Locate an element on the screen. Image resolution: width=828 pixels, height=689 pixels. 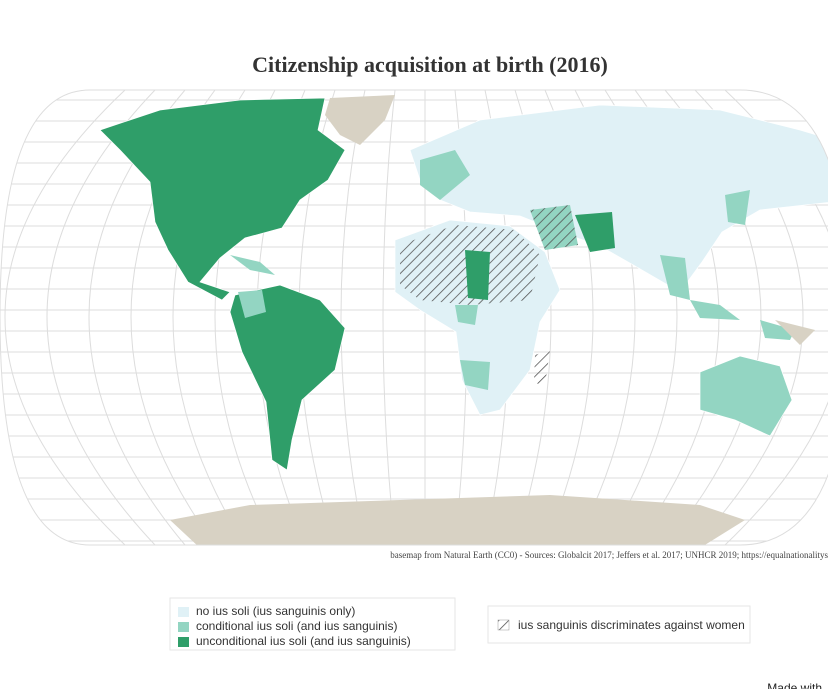
legend-label: conditional ius soli (and ius sanguinis) is located at coordinates (296, 626).